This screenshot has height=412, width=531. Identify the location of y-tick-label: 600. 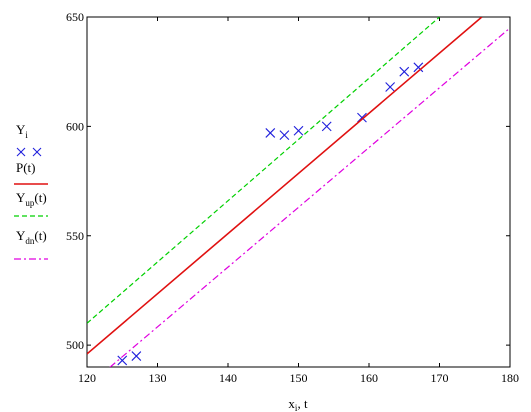
(75, 126).